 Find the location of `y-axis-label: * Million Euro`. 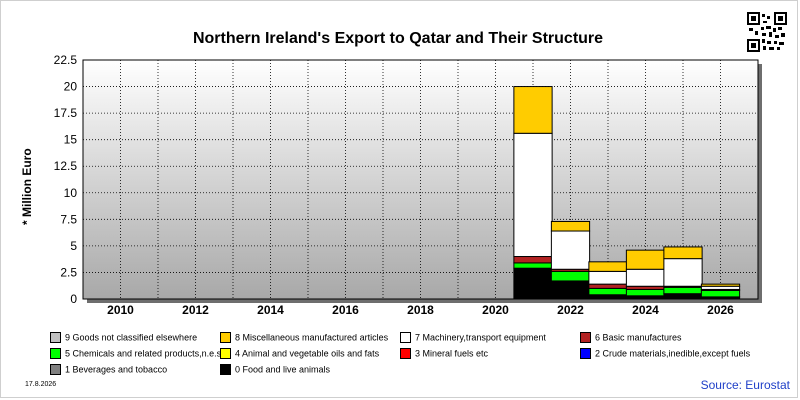

y-axis-label: * Million Euro is located at coordinates (27, 186).